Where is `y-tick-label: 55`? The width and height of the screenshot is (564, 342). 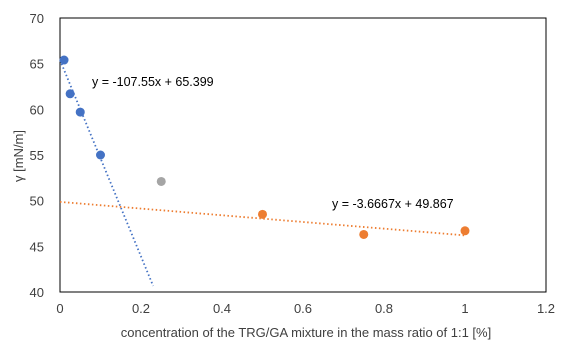 y-tick-label: 55 is located at coordinates (37, 155).